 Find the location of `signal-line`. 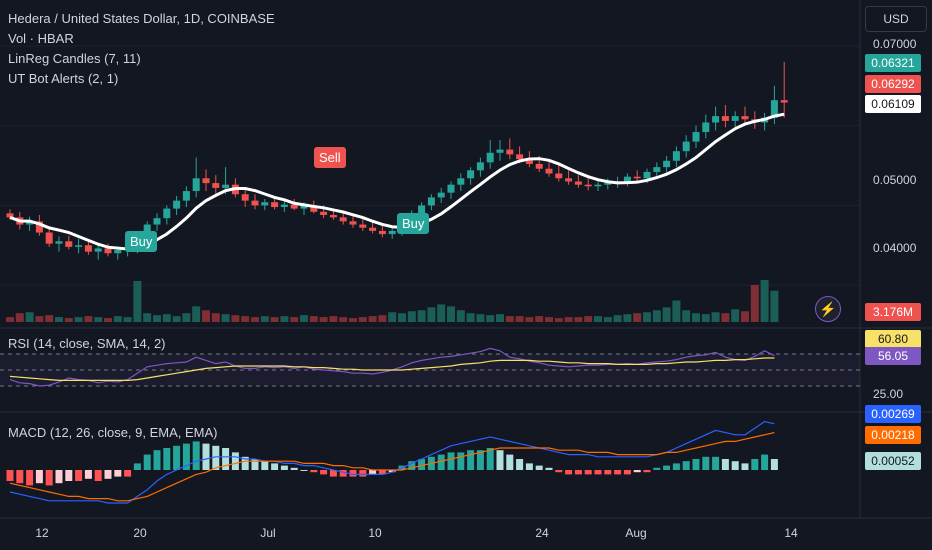

signal-line is located at coordinates (392, 467).